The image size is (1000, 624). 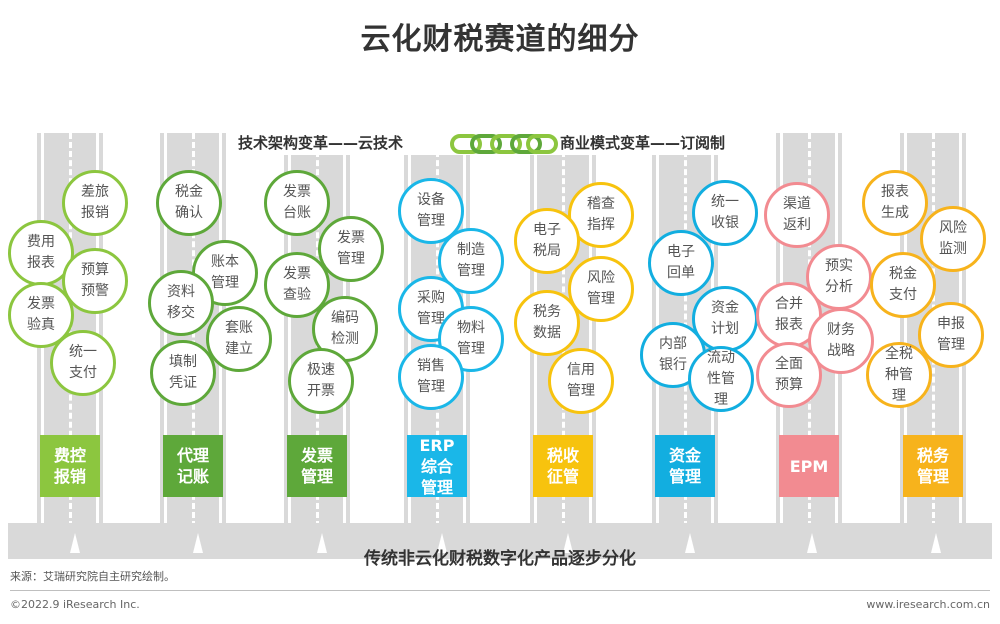 I want to click on feature-bubble: 渠道 返利, so click(x=797, y=215).